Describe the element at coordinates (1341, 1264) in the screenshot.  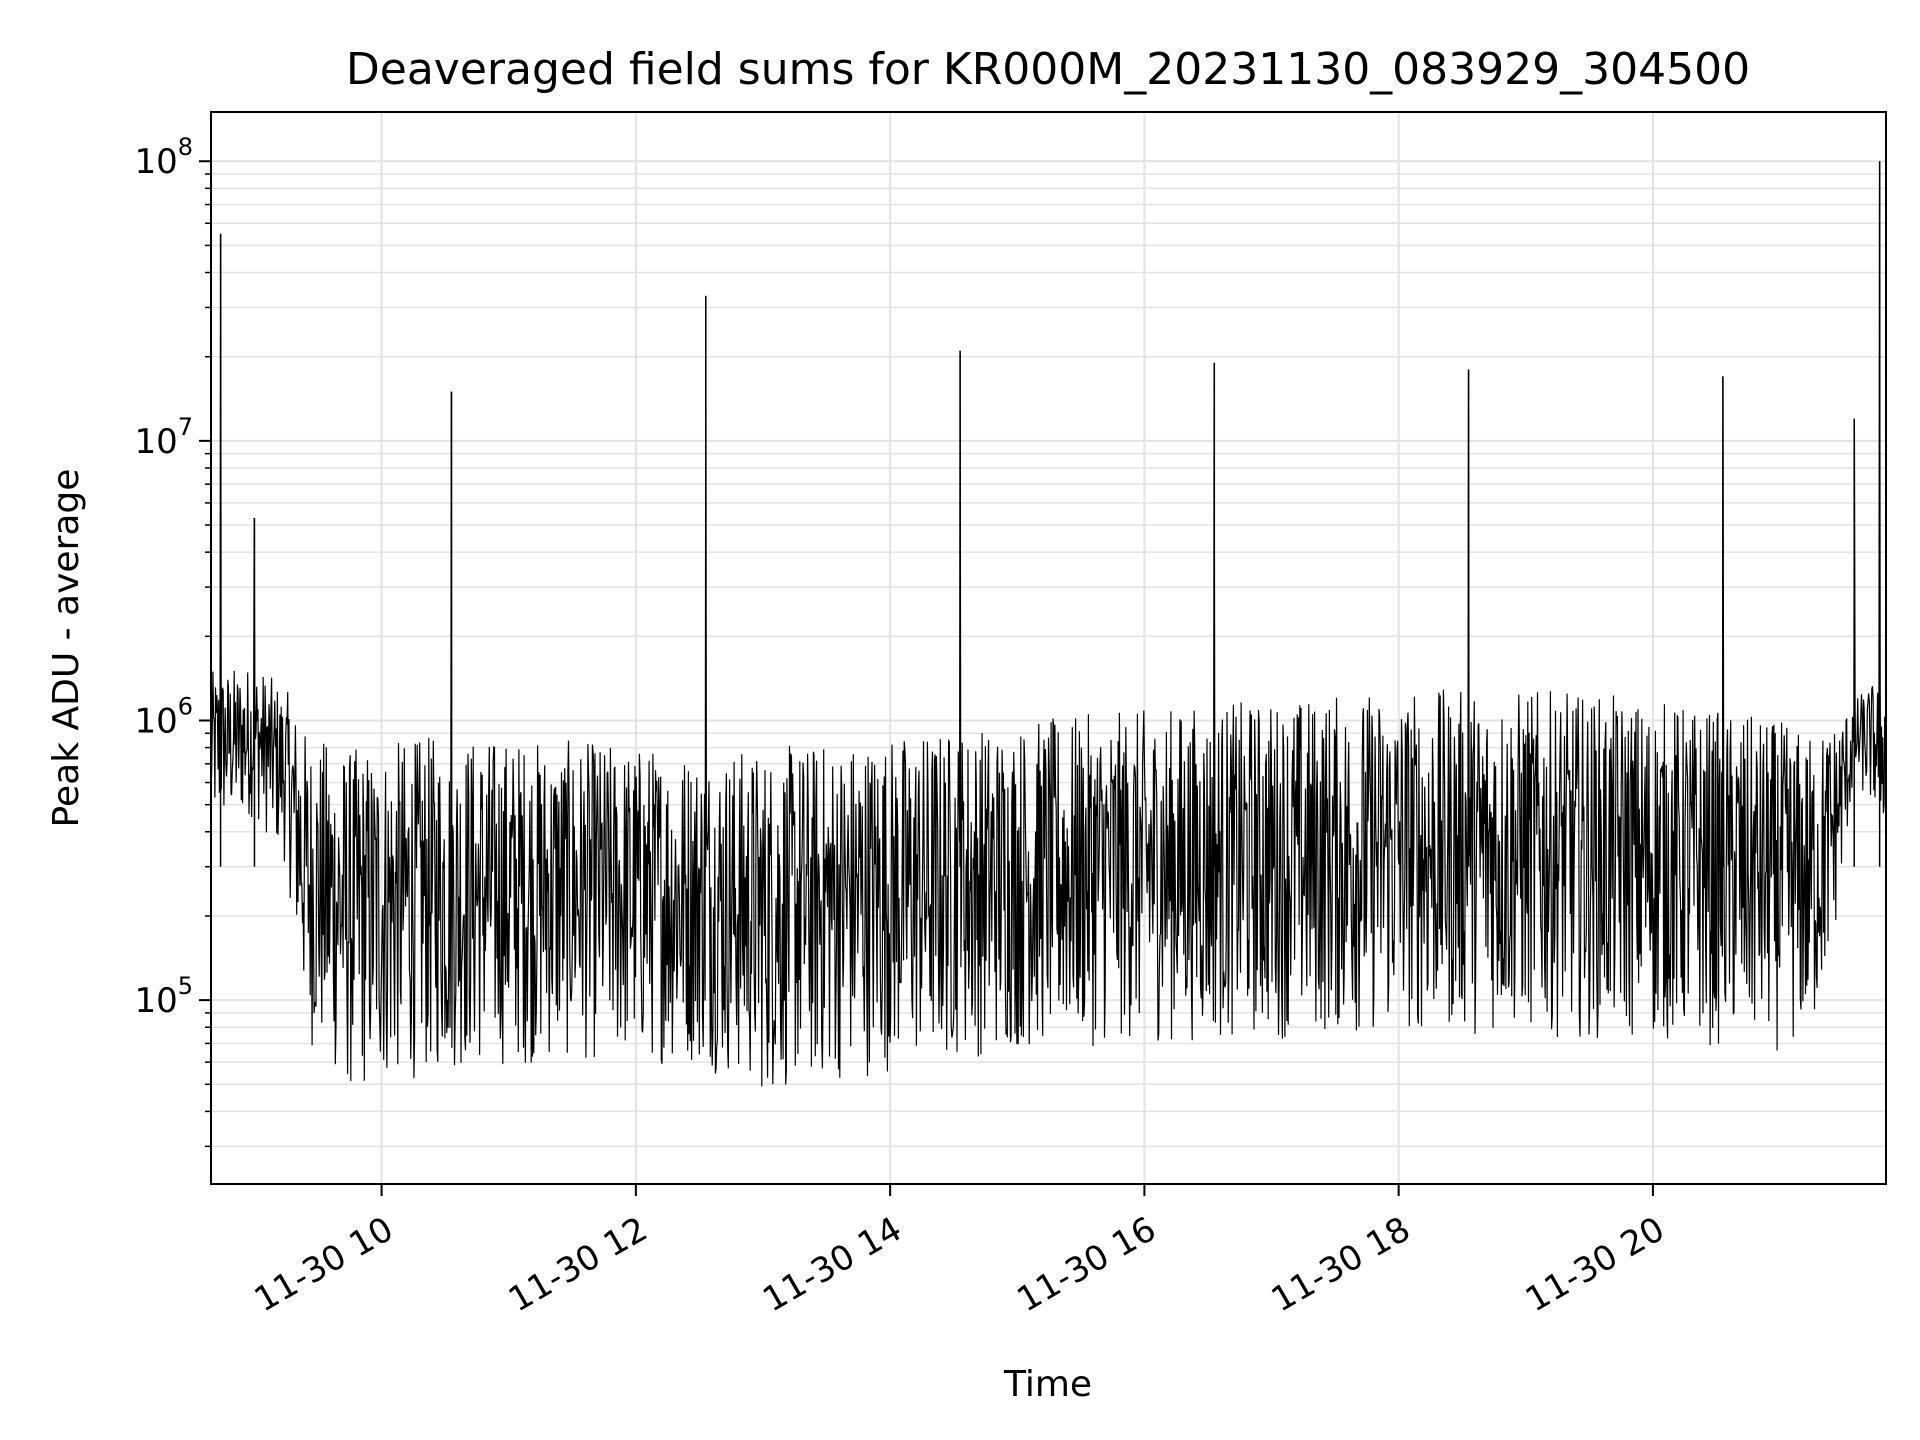
I see `x-tick-label: 11-30 18` at that location.